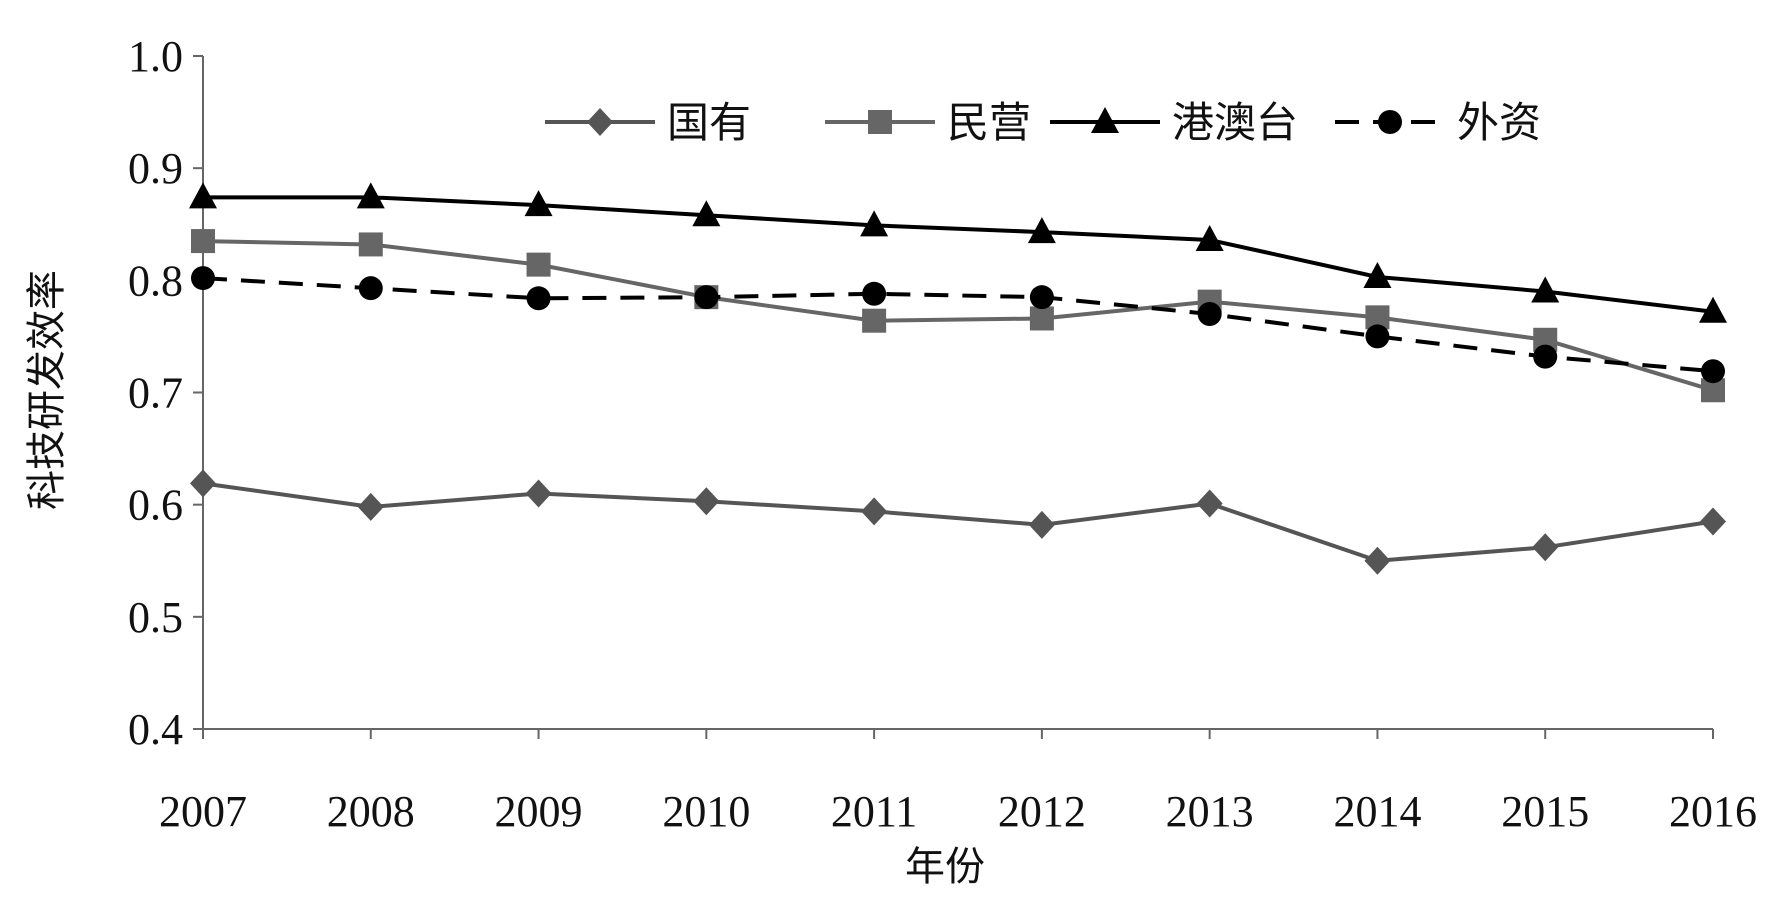 Image resolution: width=1772 pixels, height=919 pixels. Describe the element at coordinates (203, 811) in the screenshot. I see `x-tick-label: 2007` at that location.